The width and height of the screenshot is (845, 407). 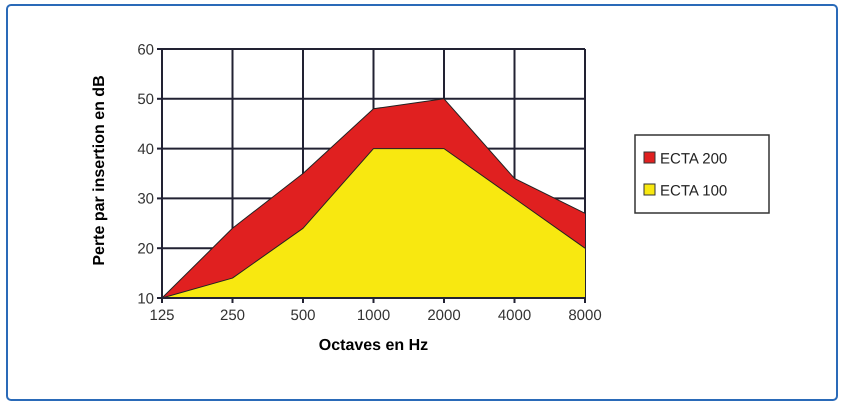 I want to click on x-tick-label: 250, so click(x=233, y=315).